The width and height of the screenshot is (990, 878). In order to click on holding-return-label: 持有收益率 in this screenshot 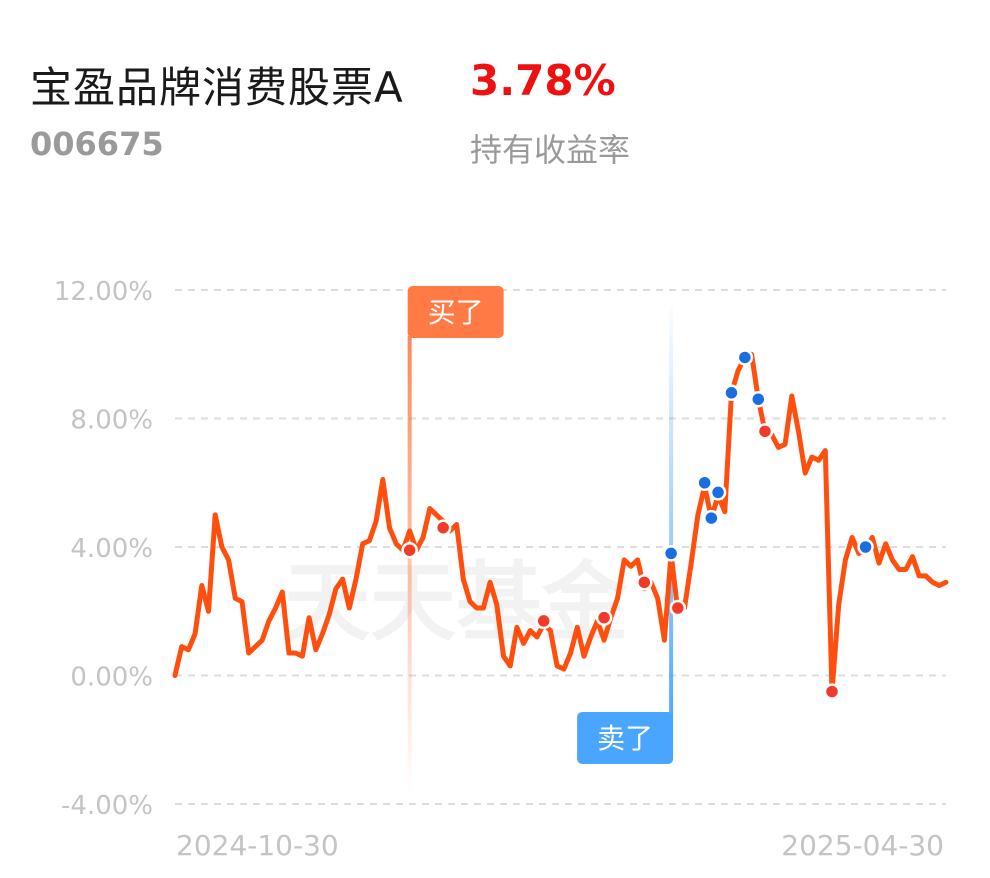, I will do `click(550, 150)`.